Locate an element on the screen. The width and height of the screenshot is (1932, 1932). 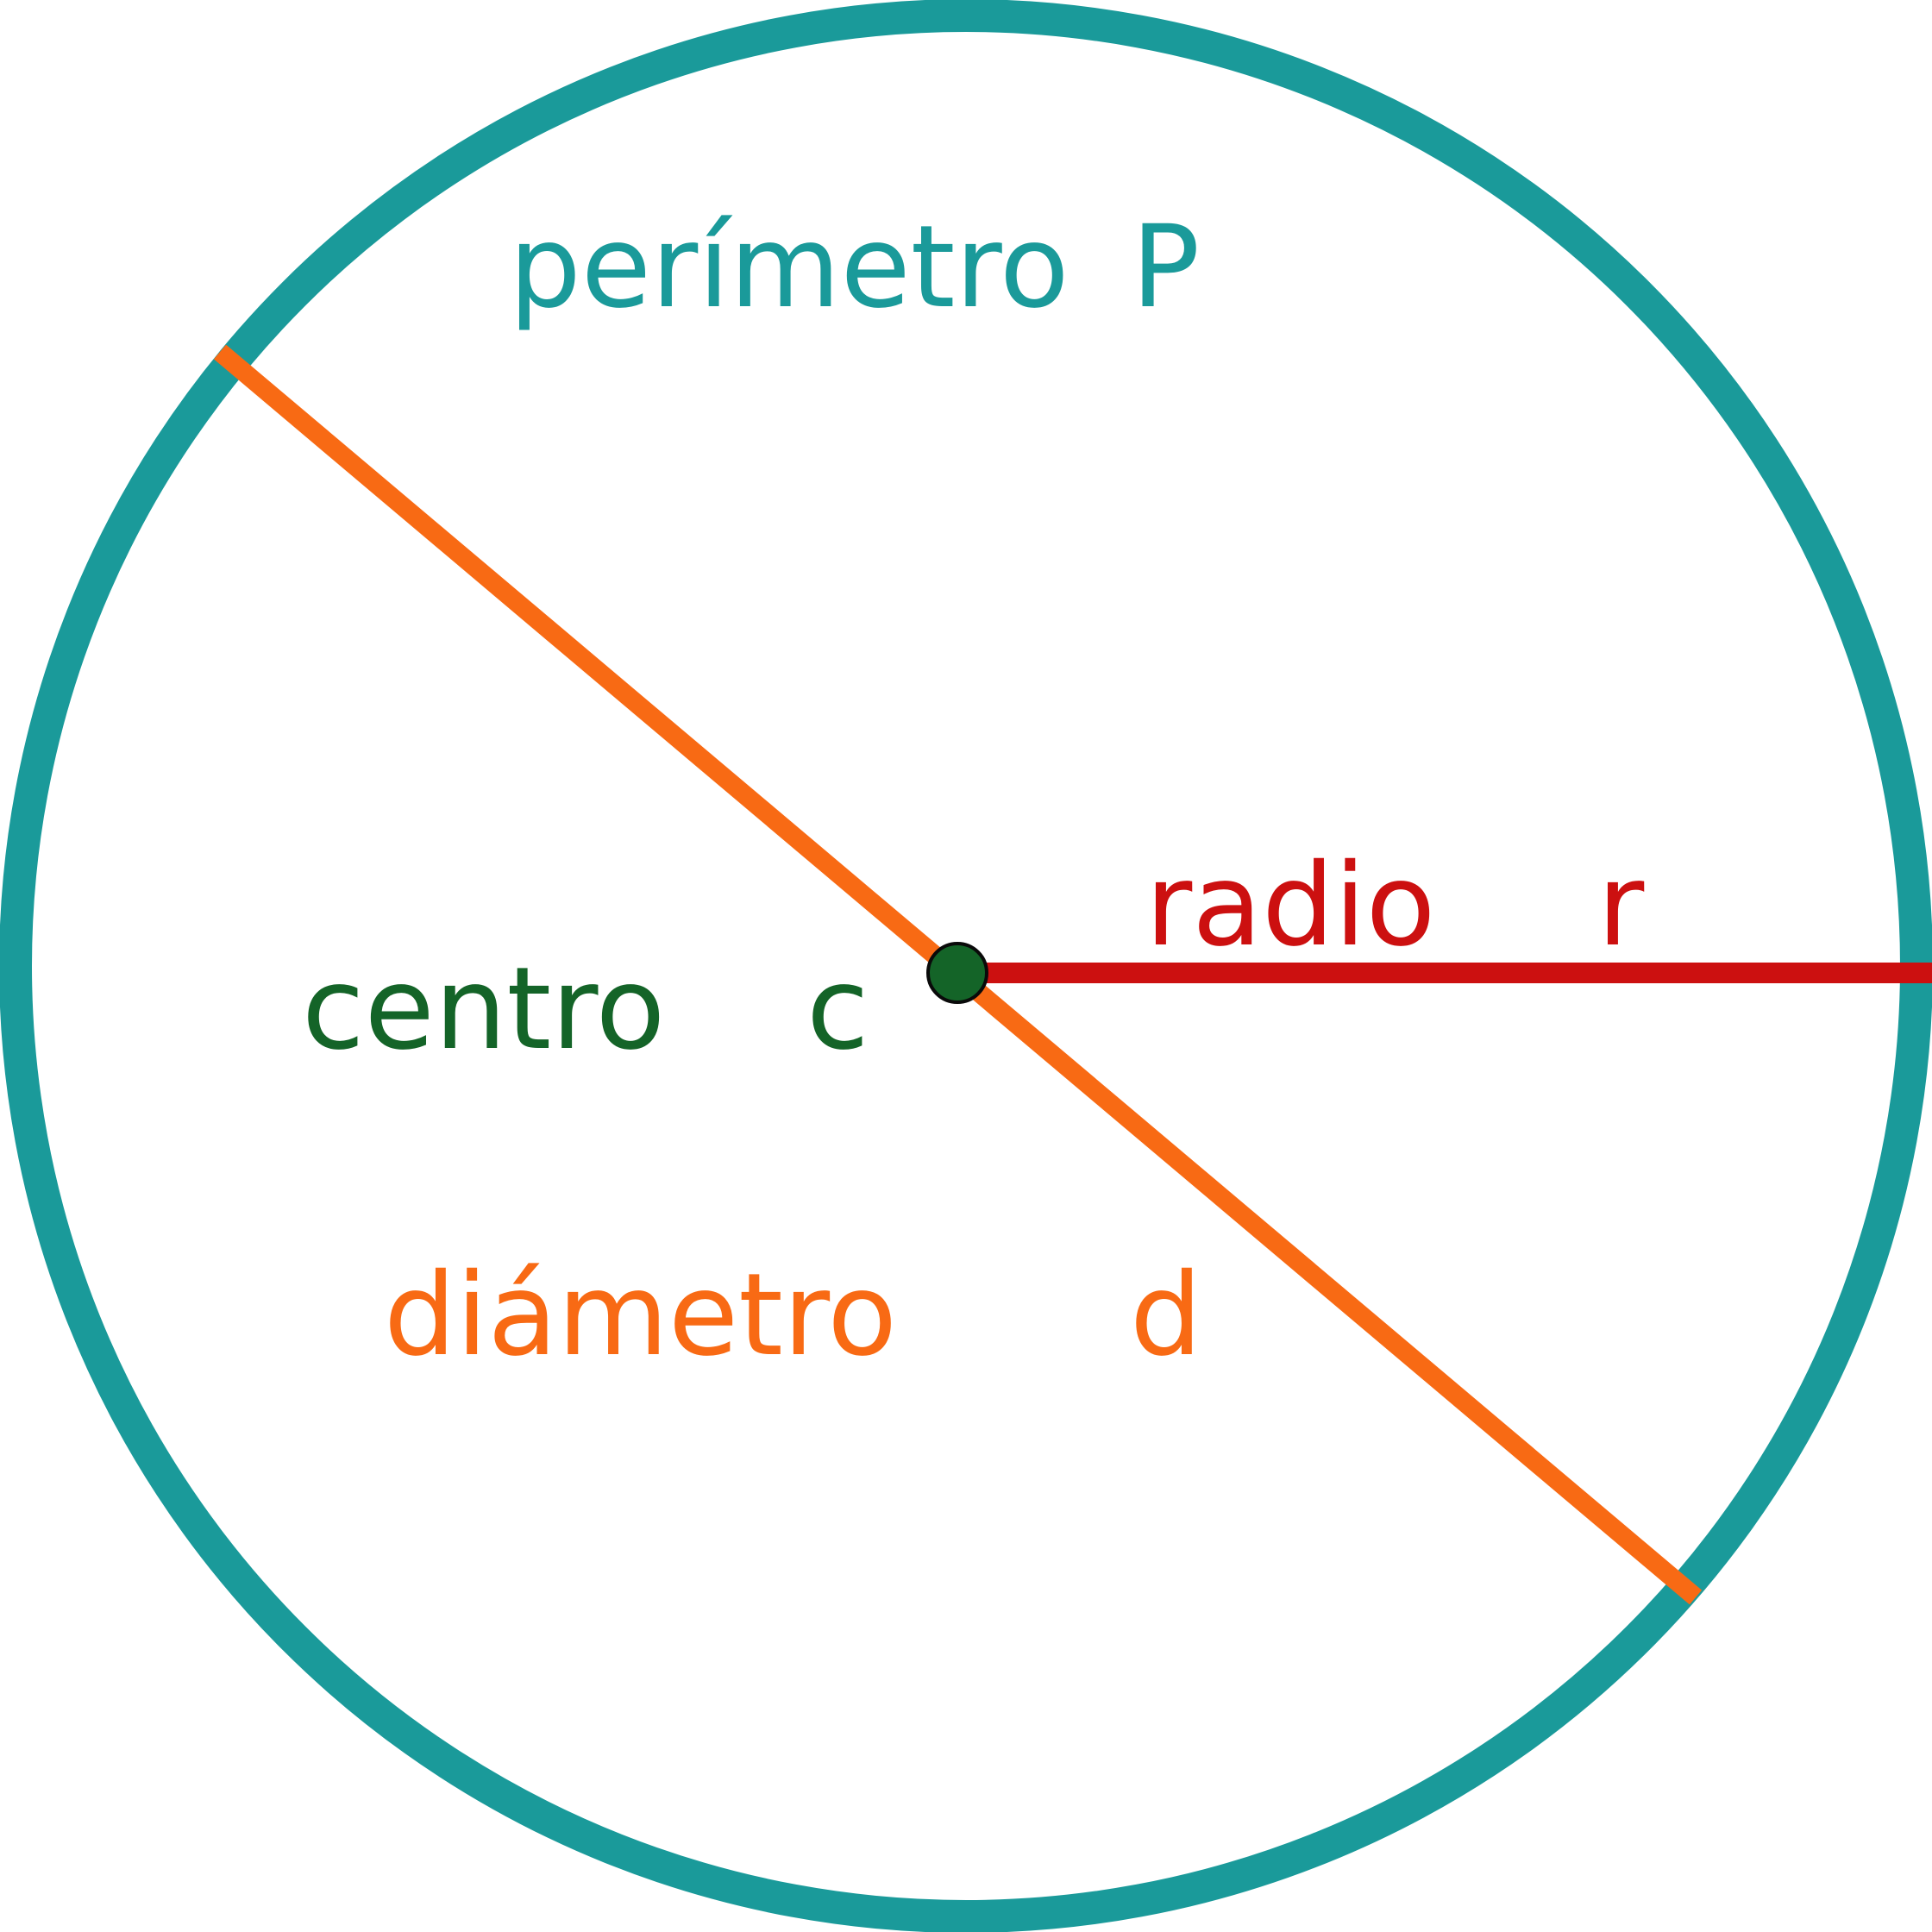
radius-symbol: r is located at coordinates (1621, 906).